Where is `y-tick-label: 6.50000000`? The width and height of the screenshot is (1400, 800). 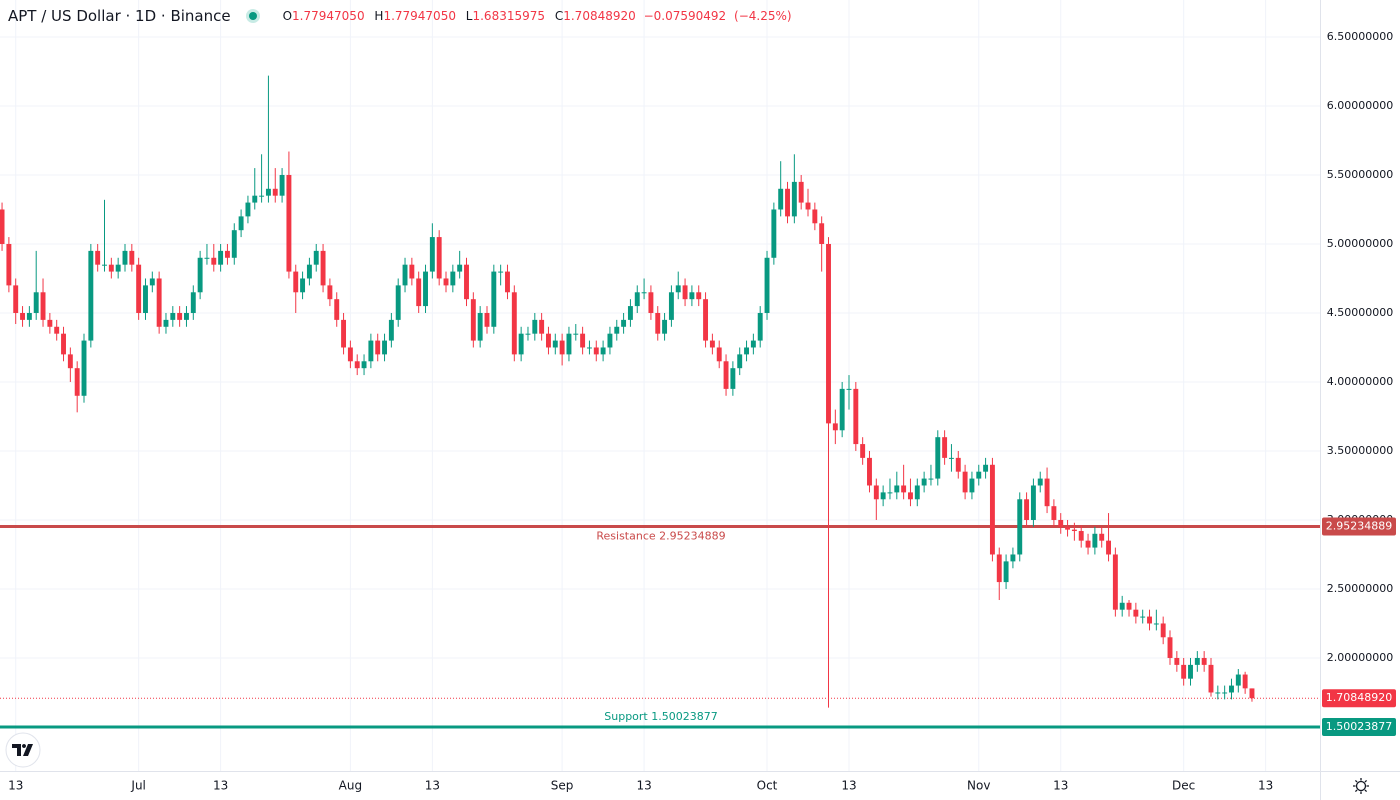 y-tick-label: 6.50000000 is located at coordinates (1360, 36).